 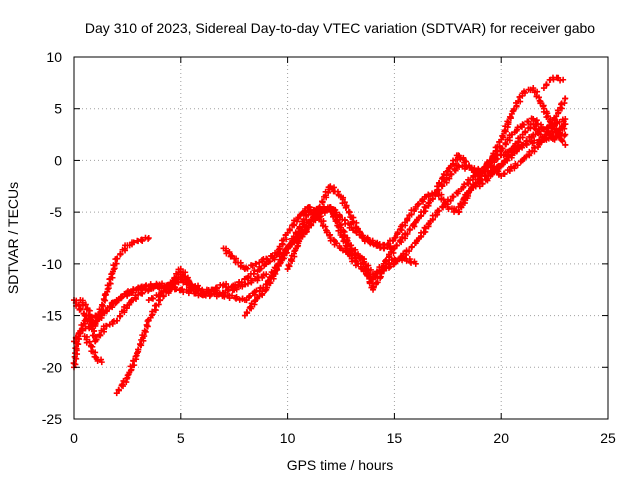 I want to click on x-tick-label: 10, so click(x=288, y=438).